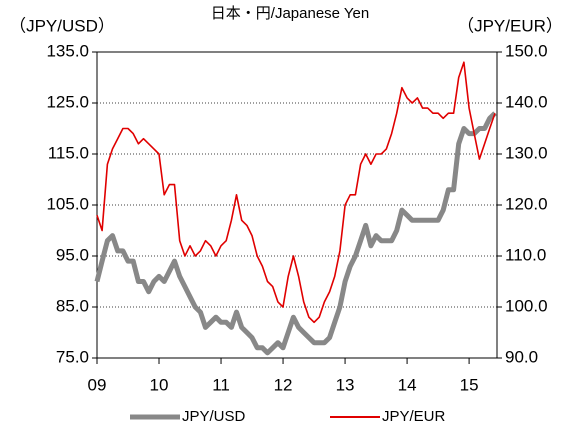 Image resolution: width=581 pixels, height=434 pixels. I want to click on x-tick-label: 10, so click(159, 384).